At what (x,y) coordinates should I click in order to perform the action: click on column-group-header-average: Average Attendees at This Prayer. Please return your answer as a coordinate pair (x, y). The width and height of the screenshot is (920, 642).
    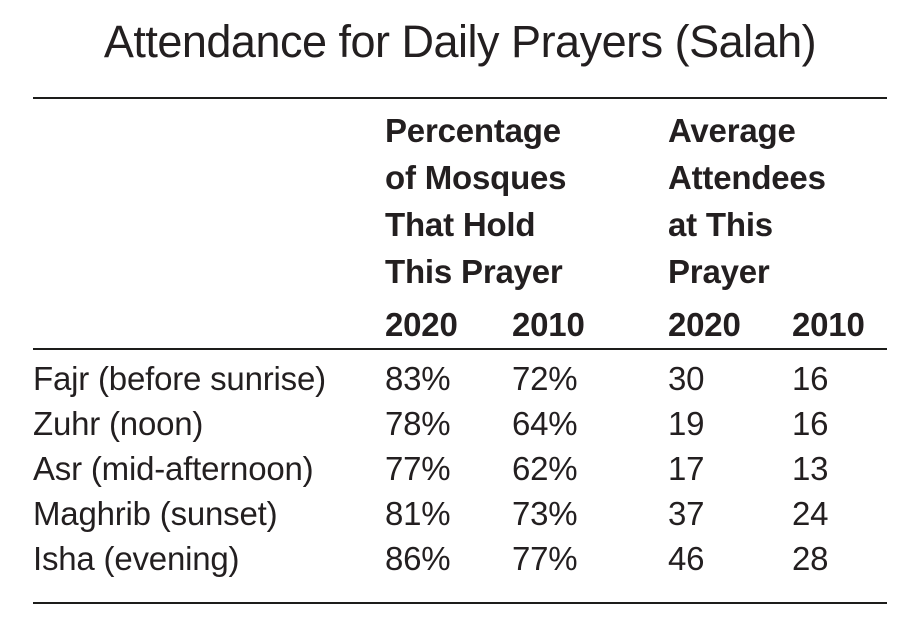
    Looking at the image, I should click on (747, 201).